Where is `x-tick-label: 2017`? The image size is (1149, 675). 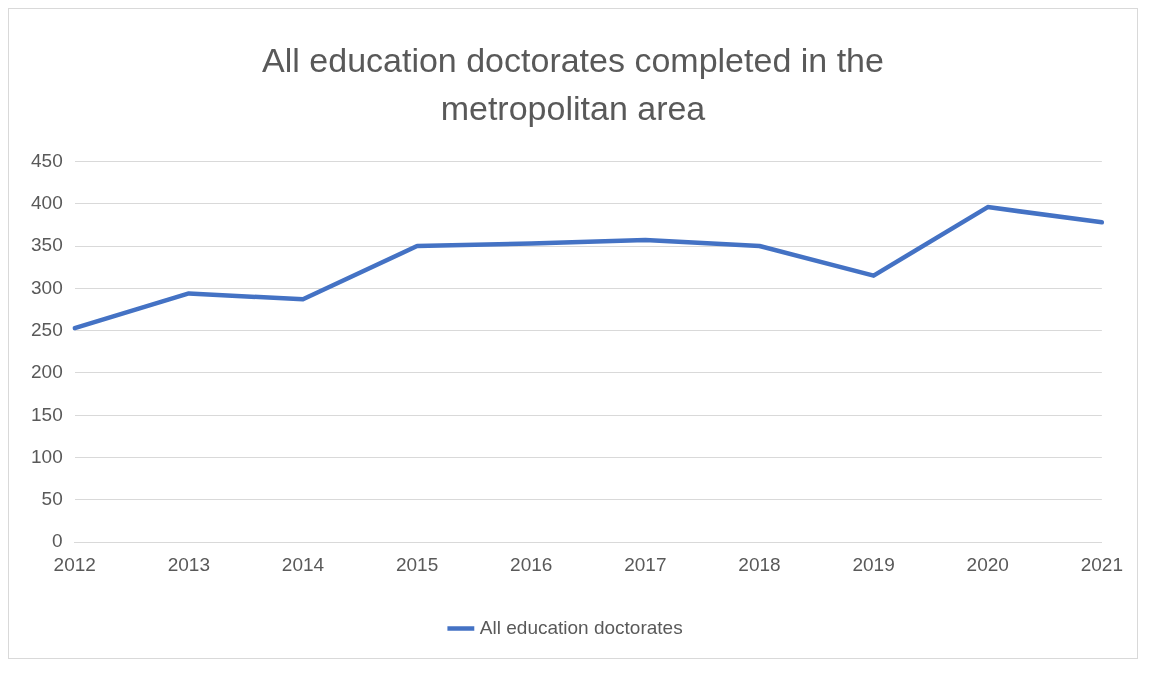 x-tick-label: 2017 is located at coordinates (645, 565).